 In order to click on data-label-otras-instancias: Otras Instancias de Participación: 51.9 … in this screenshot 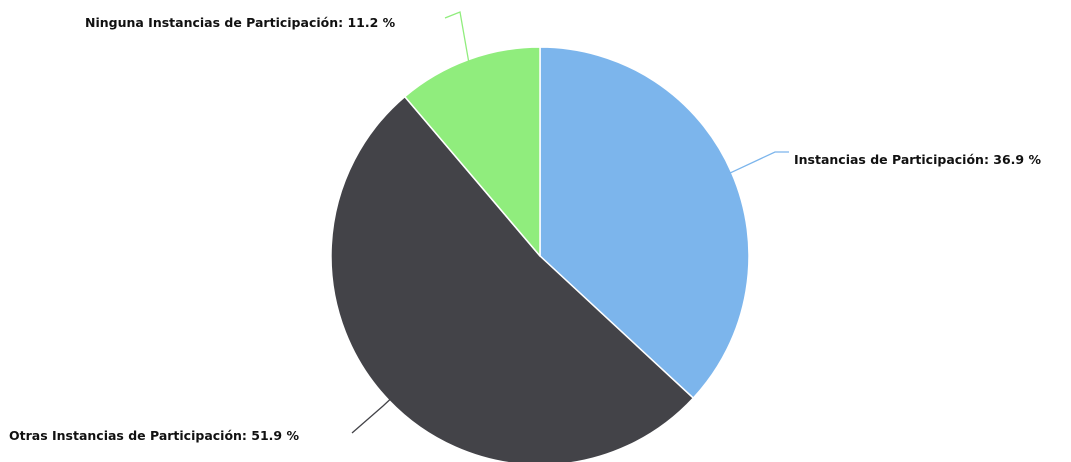, I will do `click(154, 435)`.